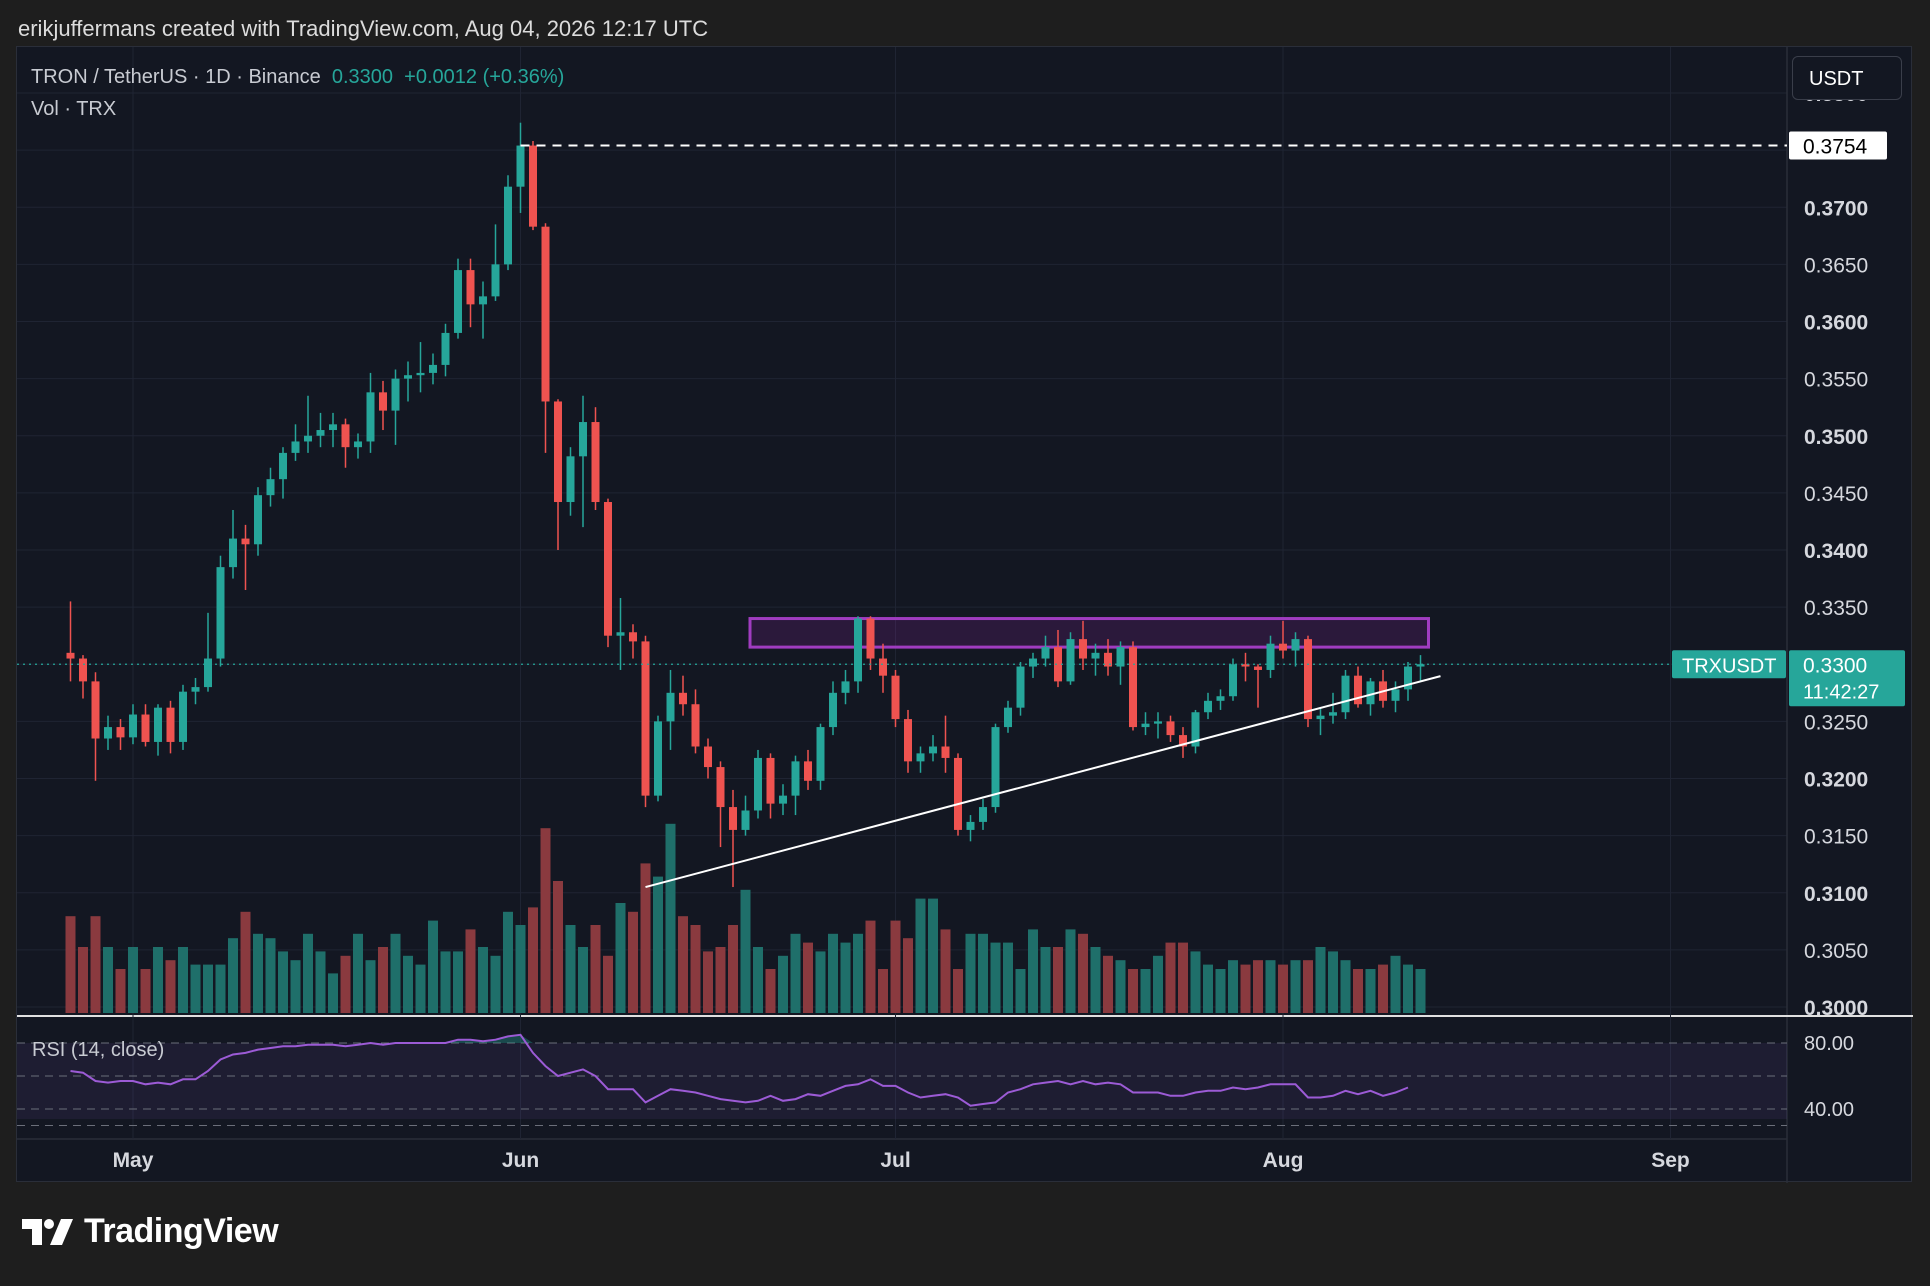 The image size is (1930, 1286). What do you see at coordinates (176, 77) in the screenshot?
I see `symbol-title: TRON / TetherUS · 1D · Binance` at bounding box center [176, 77].